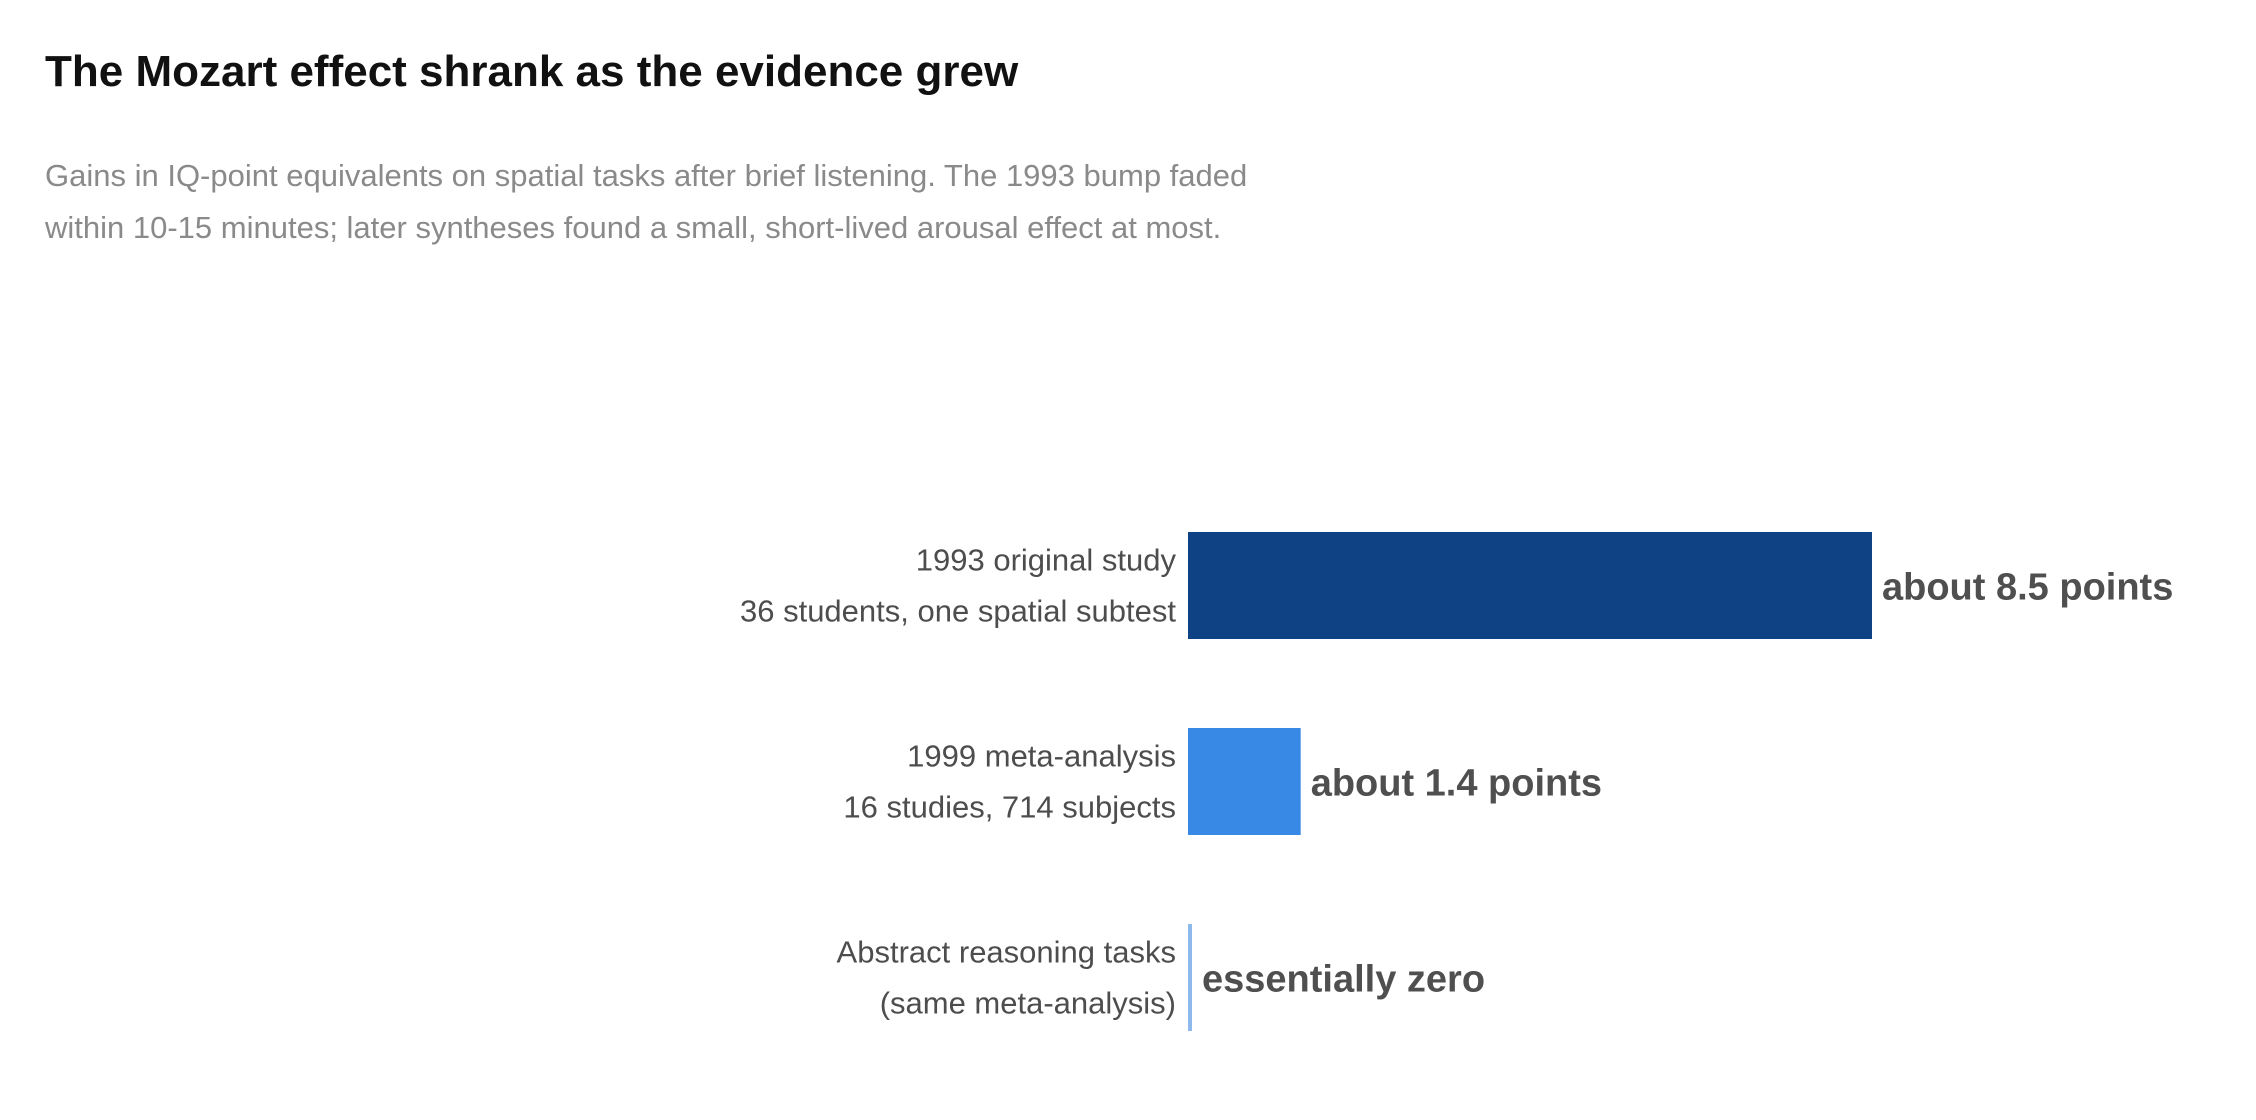 The height and width of the screenshot is (1120, 2256). I want to click on value-label-1: about 8.5 points, so click(2027, 588).